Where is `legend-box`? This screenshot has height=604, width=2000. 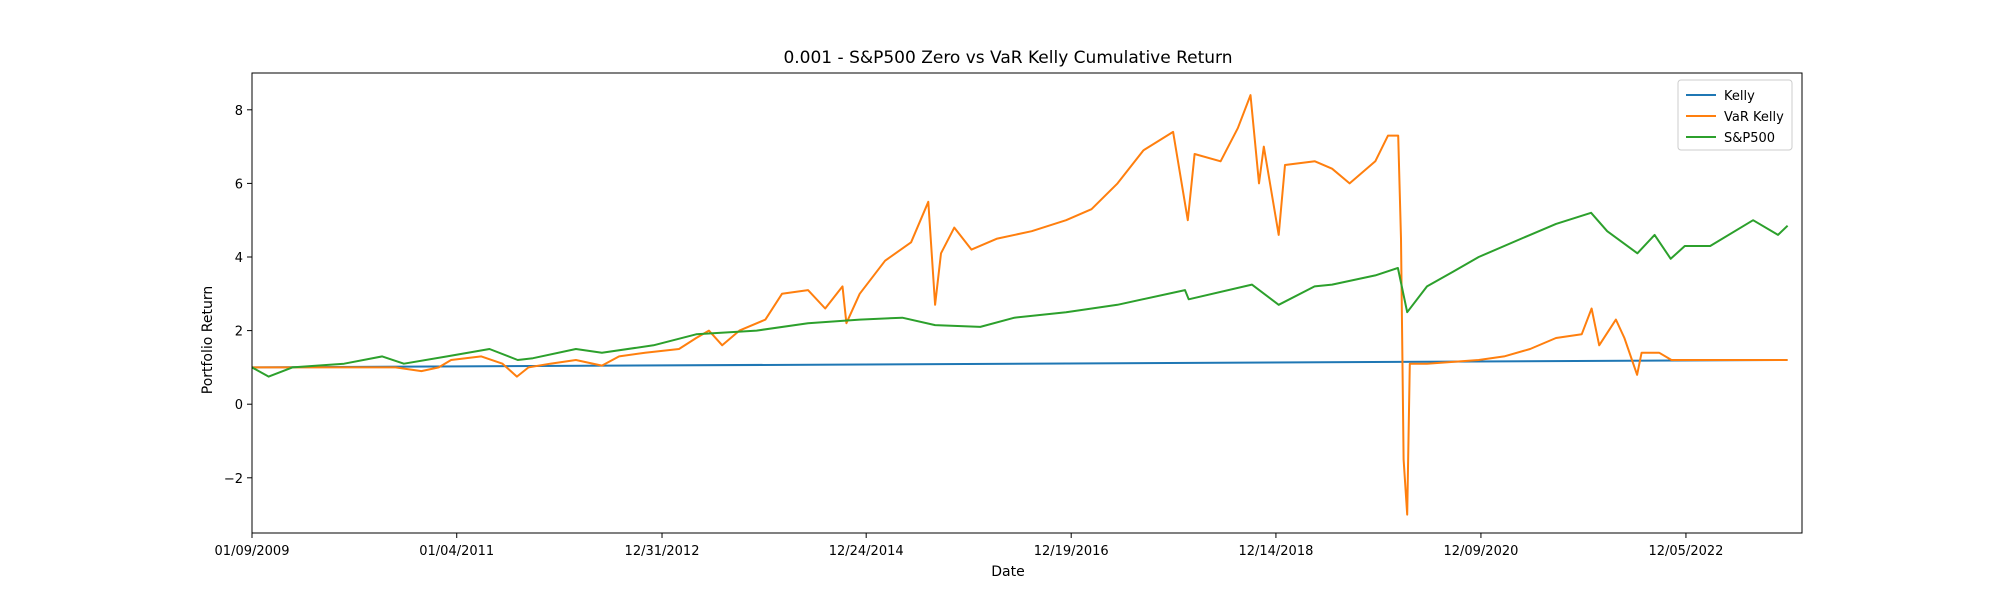
legend-box is located at coordinates (1735, 115).